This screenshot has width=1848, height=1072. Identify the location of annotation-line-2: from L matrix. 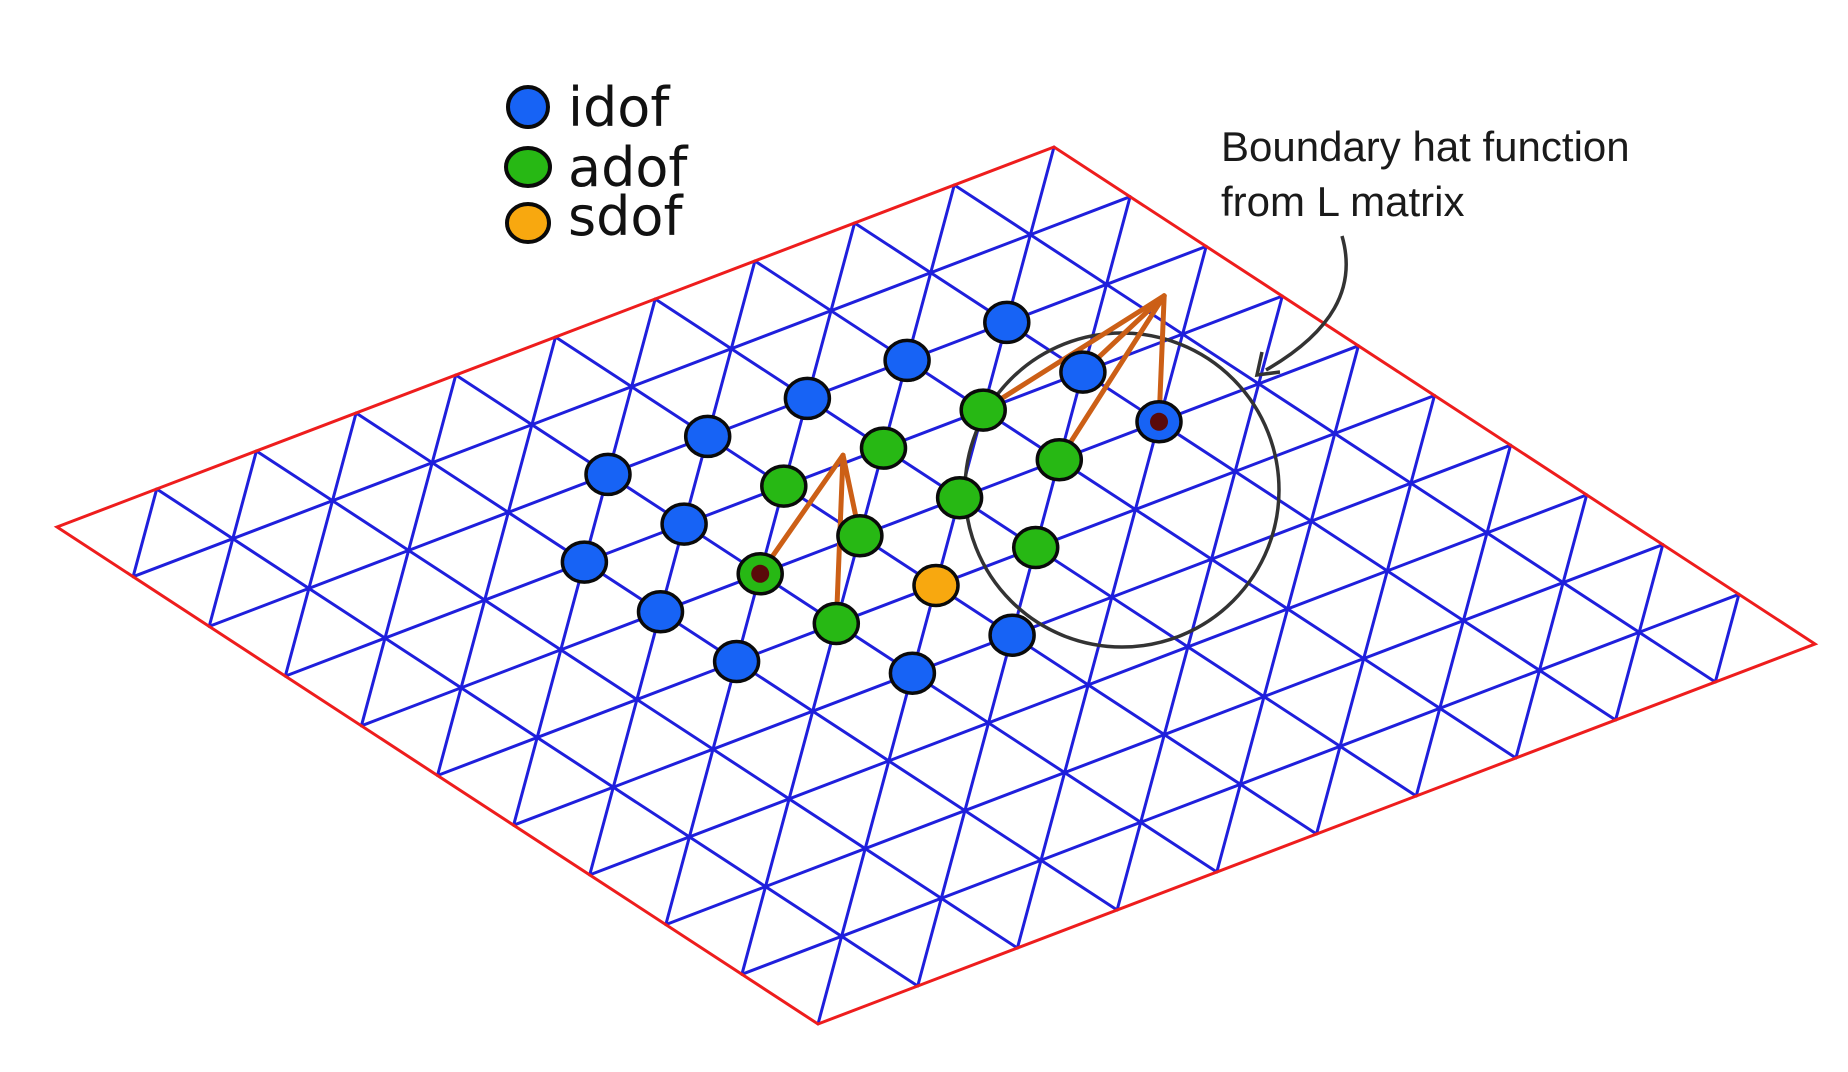
(1342, 201).